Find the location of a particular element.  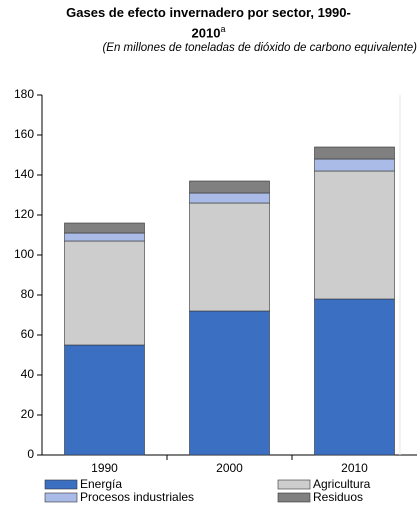

x-tick-label: 2010 is located at coordinates (354, 468).